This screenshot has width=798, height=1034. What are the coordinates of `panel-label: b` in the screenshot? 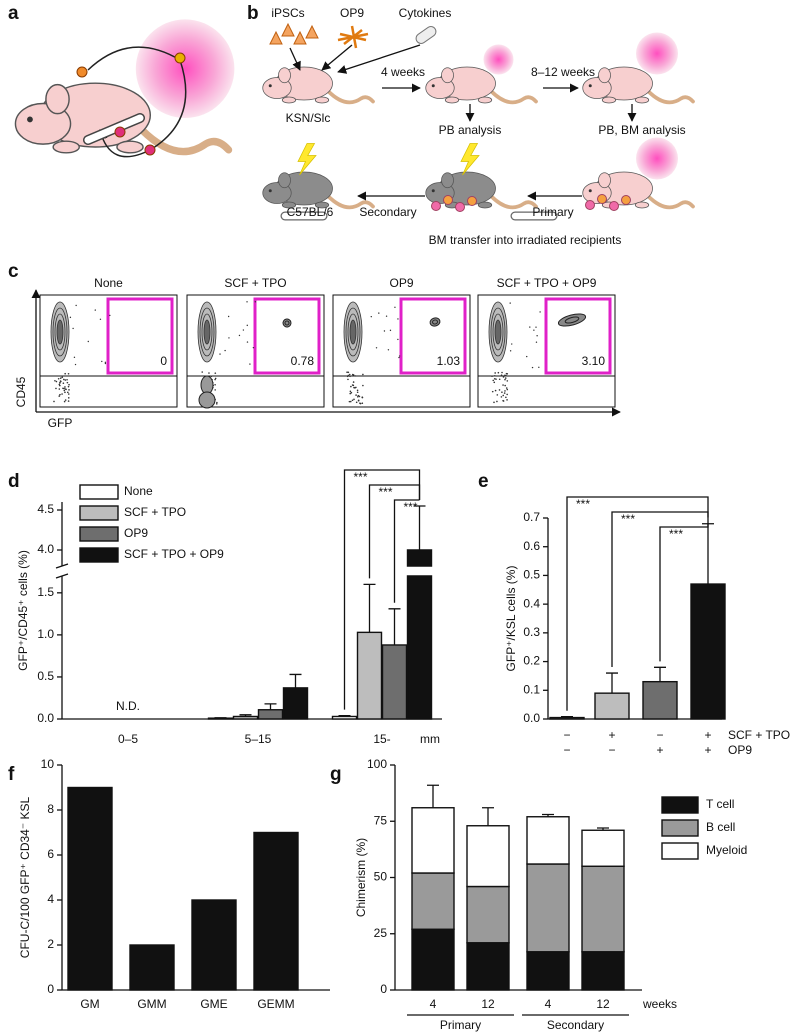 It's located at (253, 13).